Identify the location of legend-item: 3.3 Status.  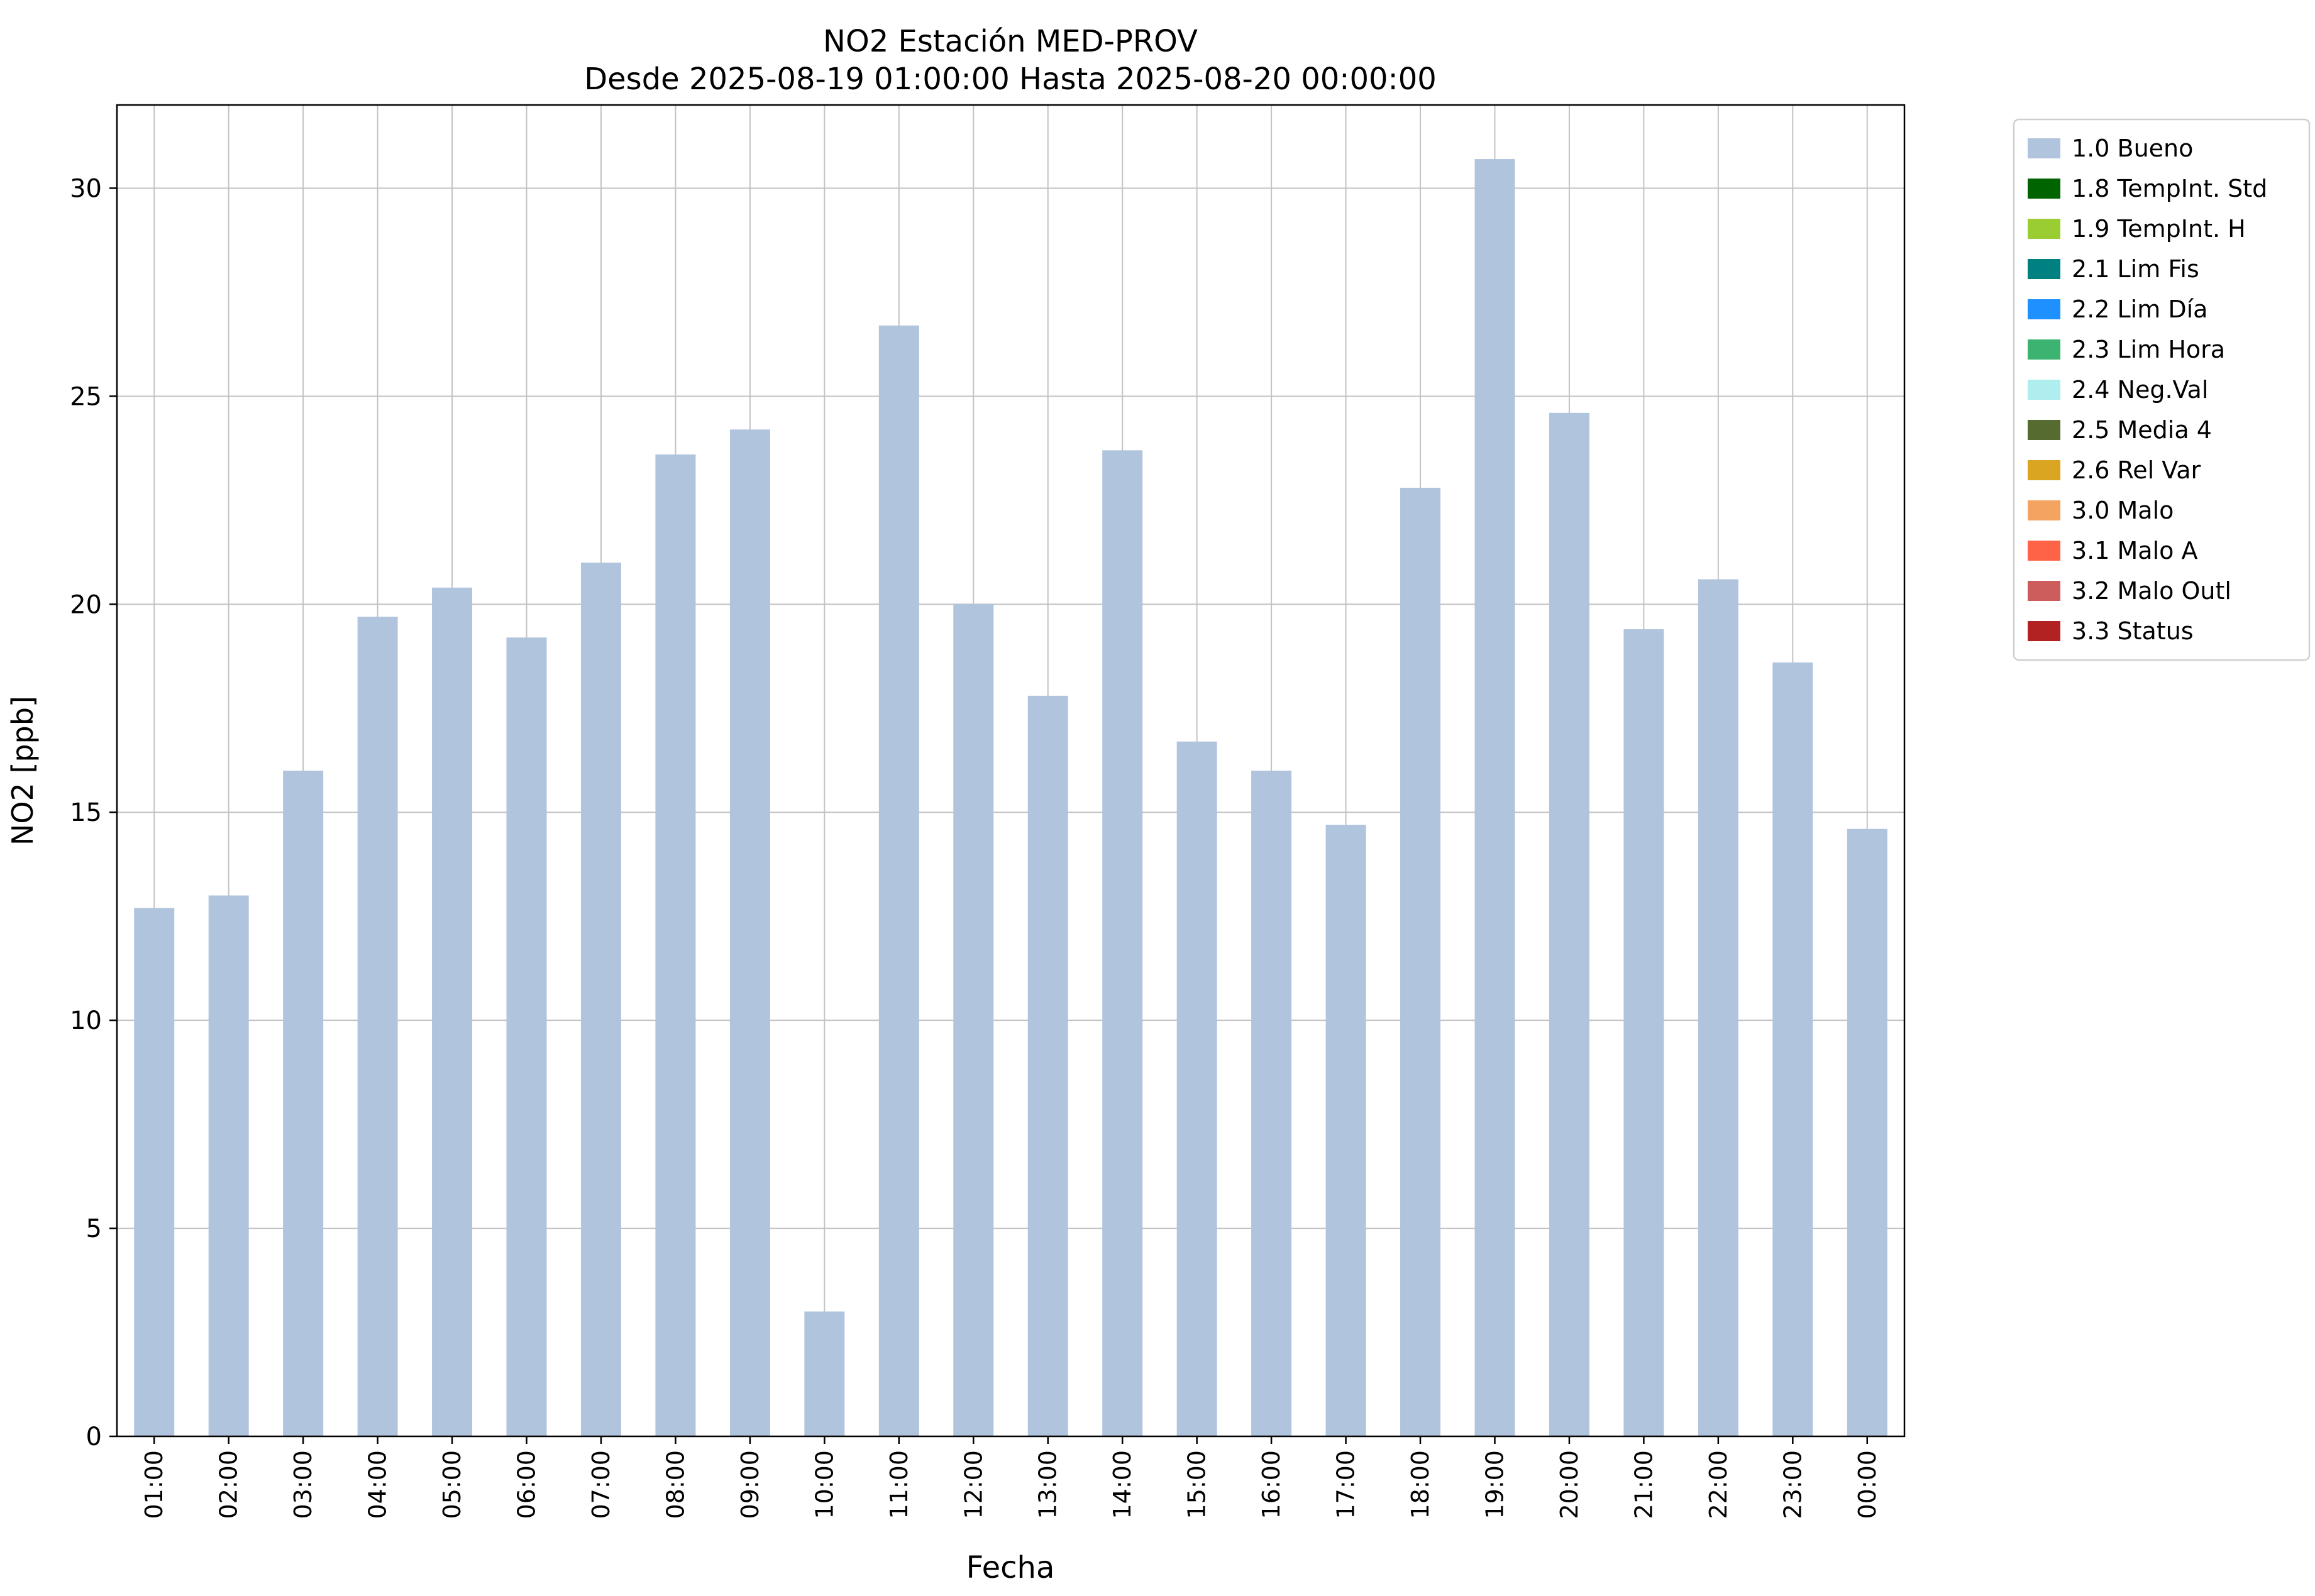
(2111, 631).